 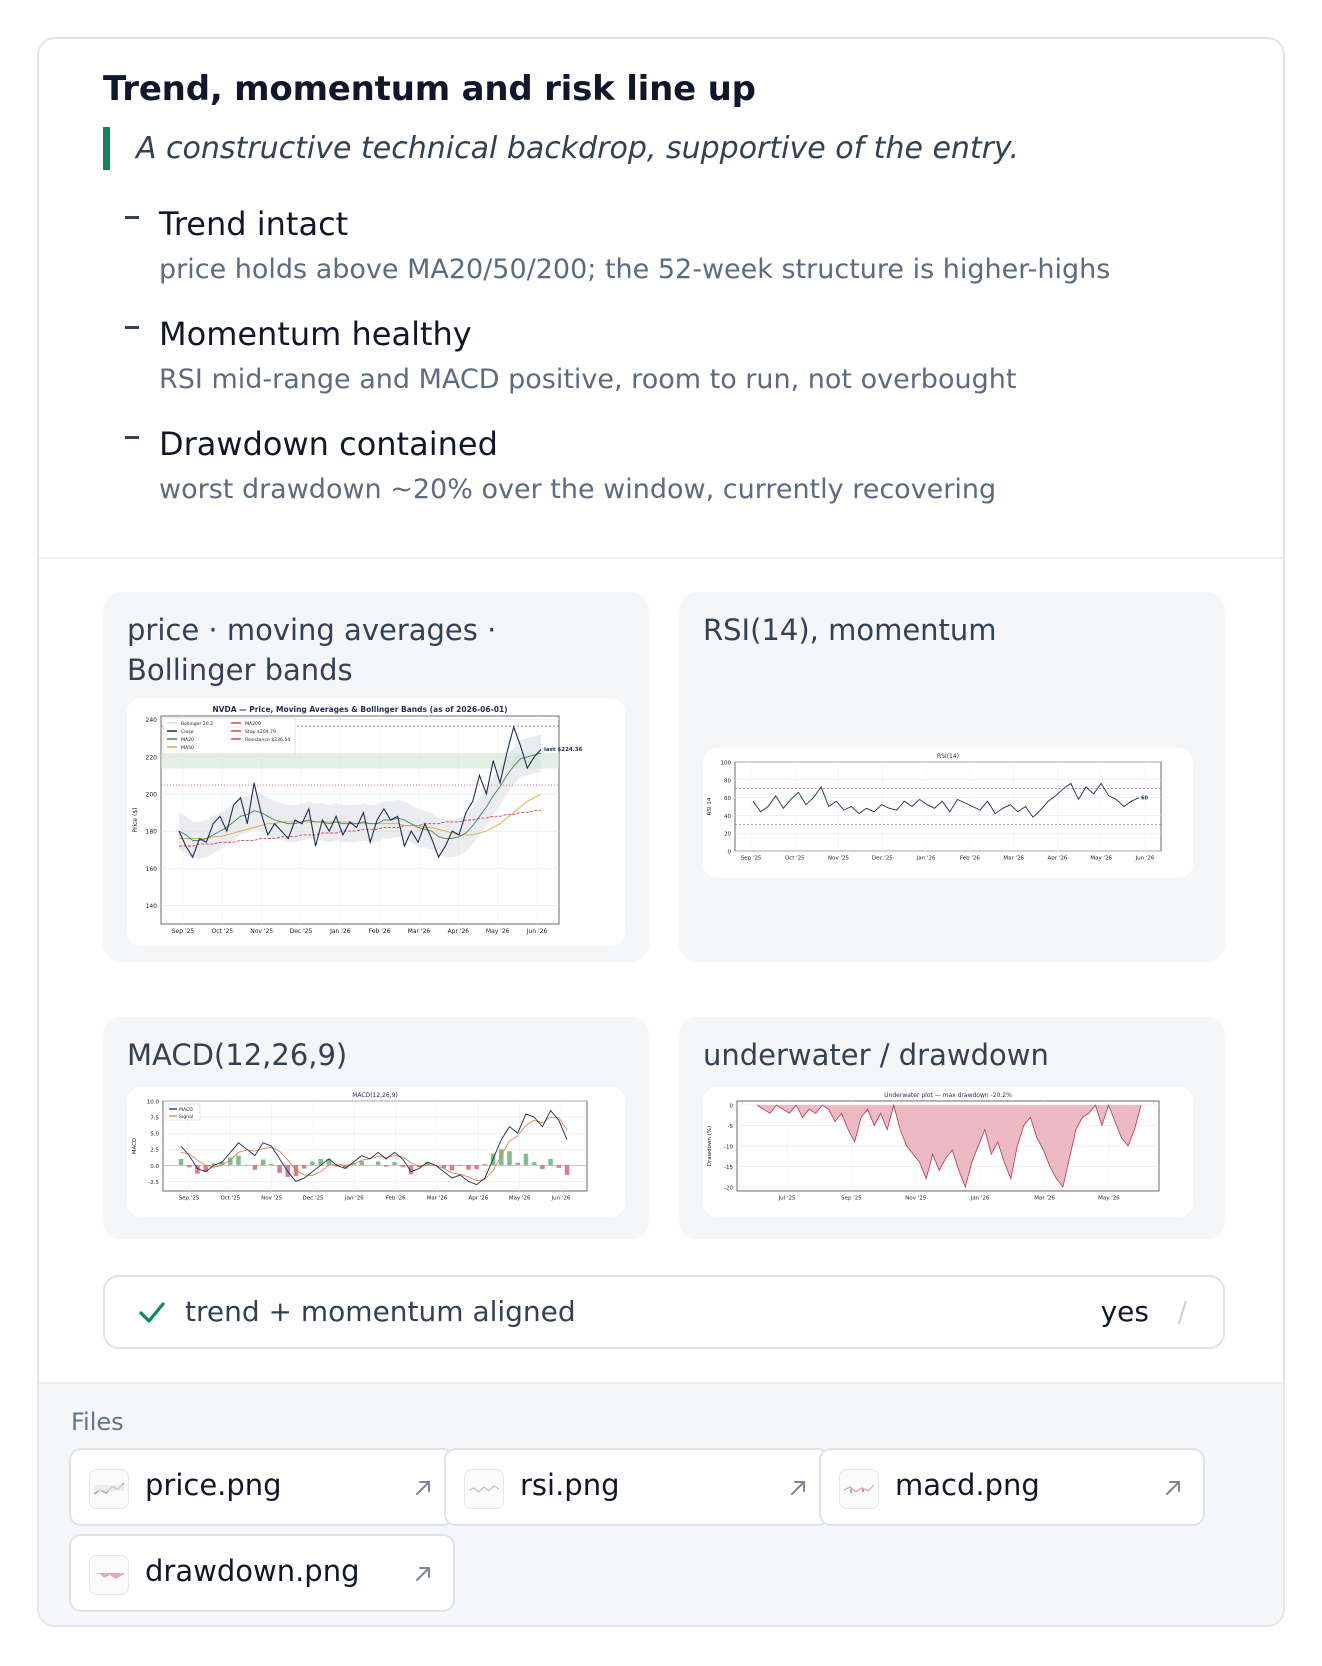 I want to click on y-tick-label: -10, so click(x=728, y=1148).